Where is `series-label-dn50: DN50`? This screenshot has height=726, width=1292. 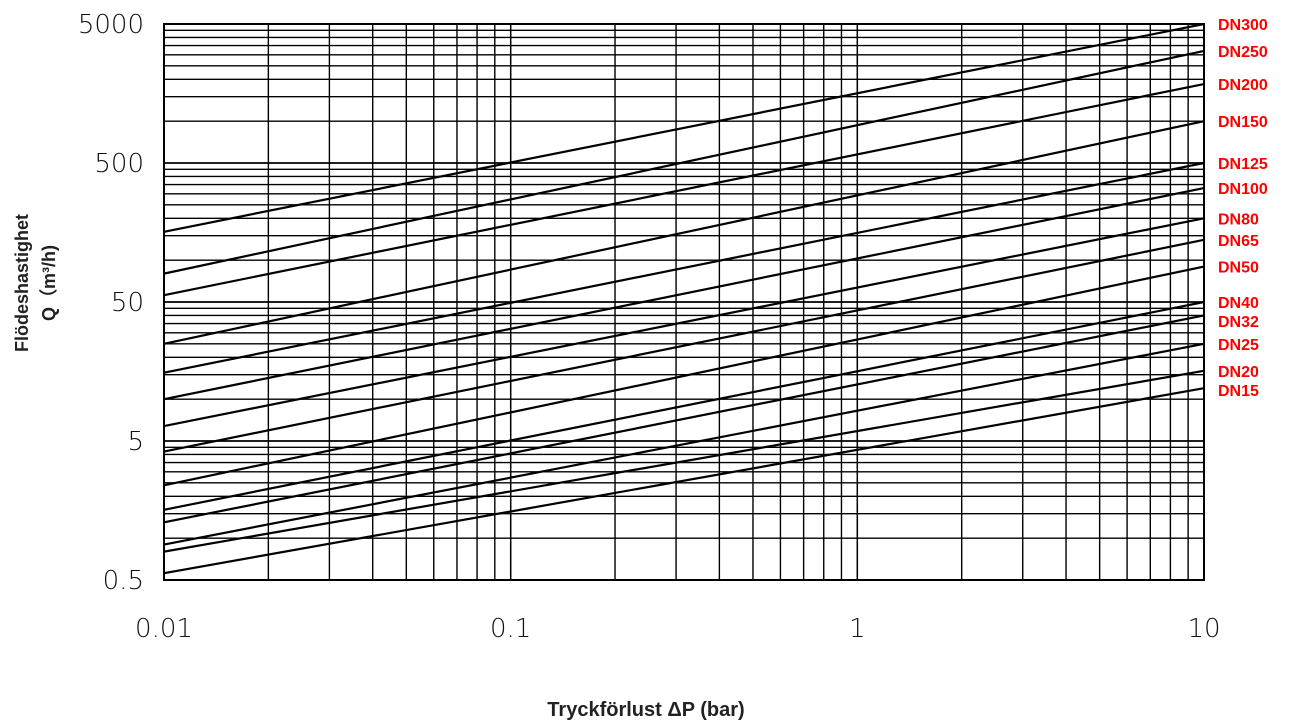
series-label-dn50: DN50 is located at coordinates (1238, 268).